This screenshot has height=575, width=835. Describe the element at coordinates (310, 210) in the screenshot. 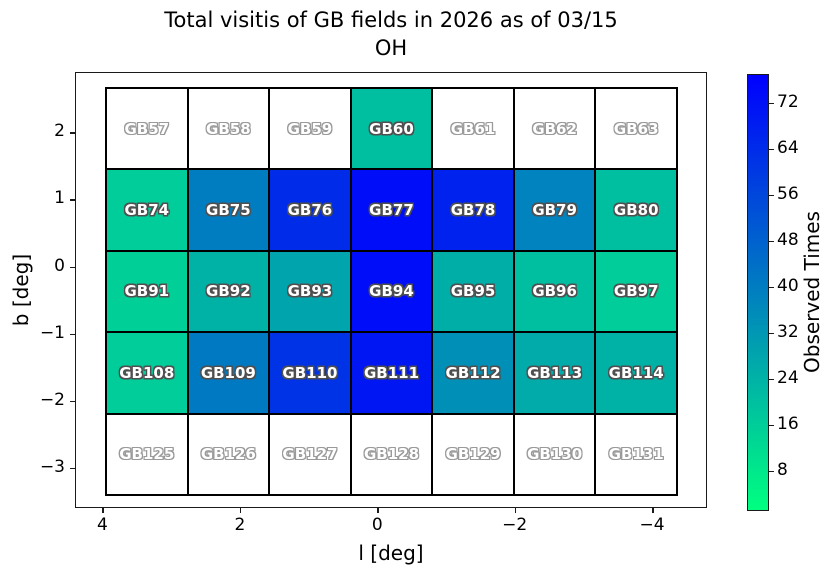

I see `field-cell-label: GB76` at that location.